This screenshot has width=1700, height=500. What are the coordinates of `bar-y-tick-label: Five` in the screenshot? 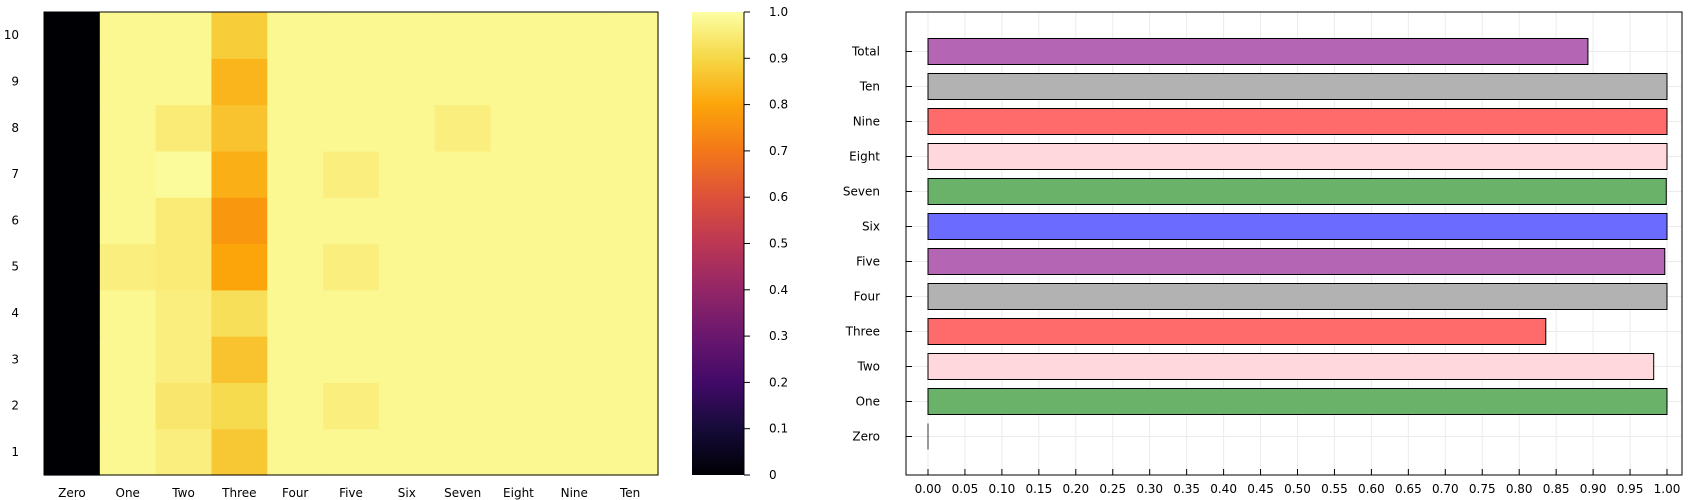 It's located at (868, 262).